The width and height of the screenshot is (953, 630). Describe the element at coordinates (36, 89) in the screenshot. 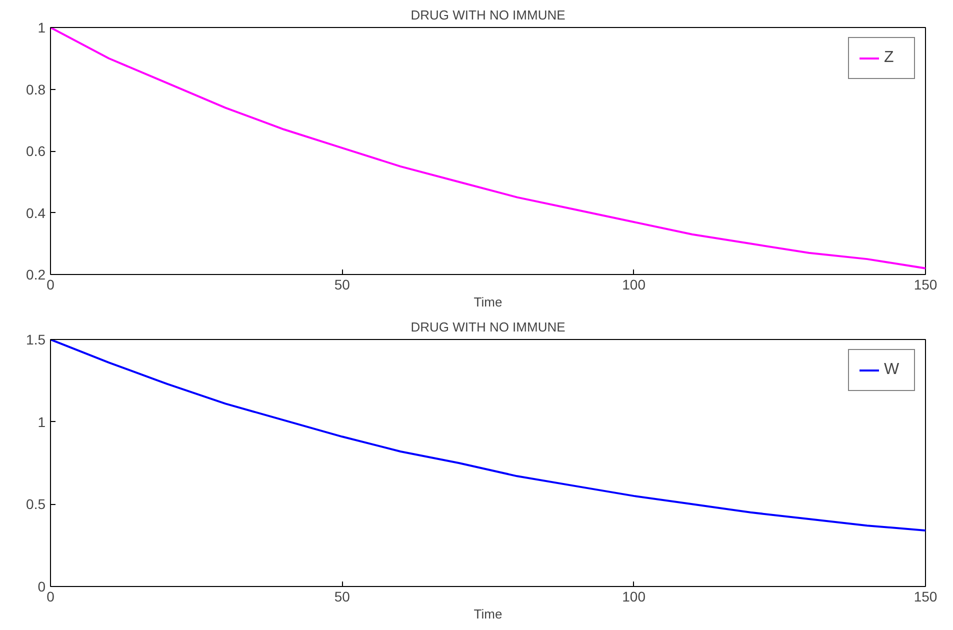

I see `y-tick-label: 0.8` at that location.